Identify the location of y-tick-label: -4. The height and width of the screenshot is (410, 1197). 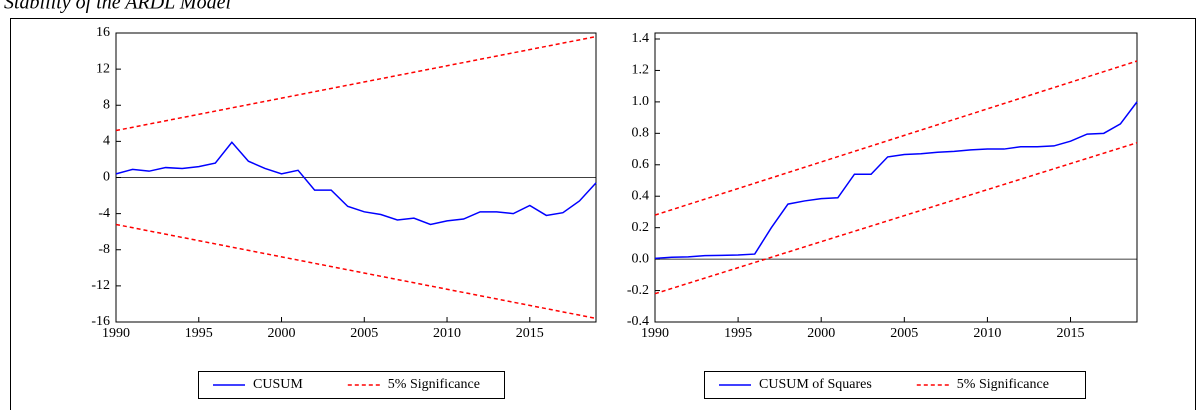
(104, 213).